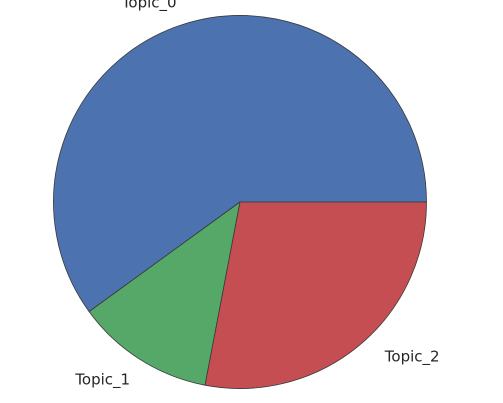 The image size is (503, 403). Describe the element at coordinates (102, 380) in the screenshot. I see `pie-label-topic-1: Topic_1` at that location.